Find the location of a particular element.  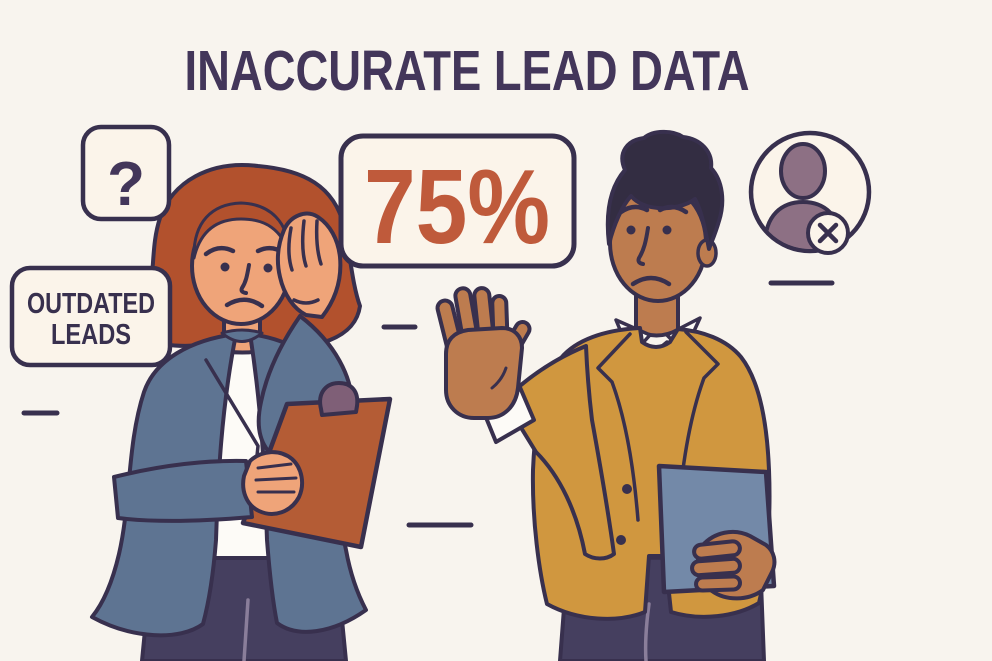

outdated-leads-badge: OUTDATED LEADS is located at coordinates (91, 316).